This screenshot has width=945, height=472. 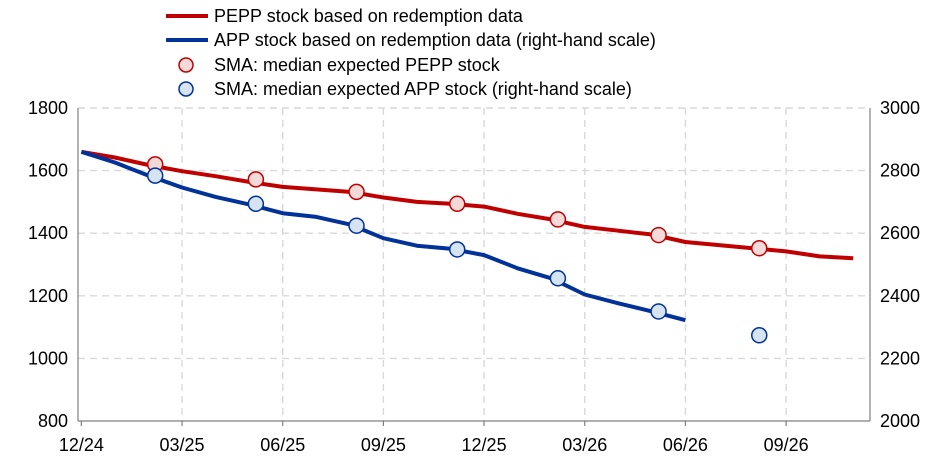 What do you see at coordinates (685, 445) in the screenshot?
I see `x-tick-label: 06/26` at bounding box center [685, 445].